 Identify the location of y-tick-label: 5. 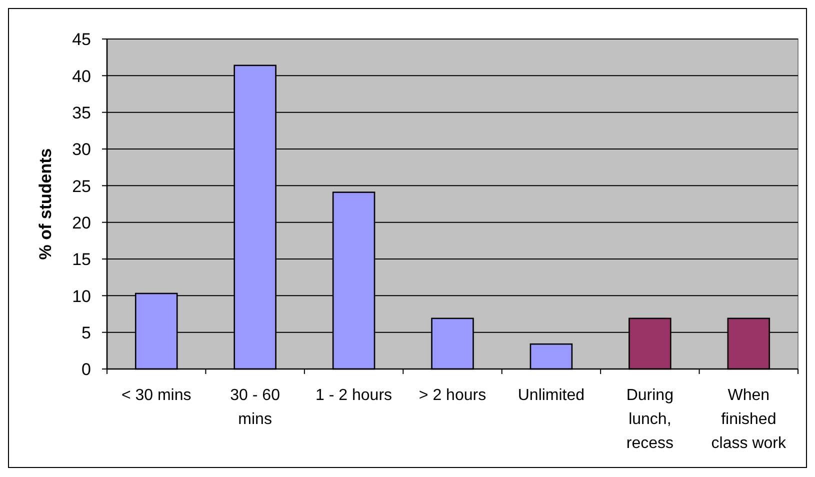
(86, 332).